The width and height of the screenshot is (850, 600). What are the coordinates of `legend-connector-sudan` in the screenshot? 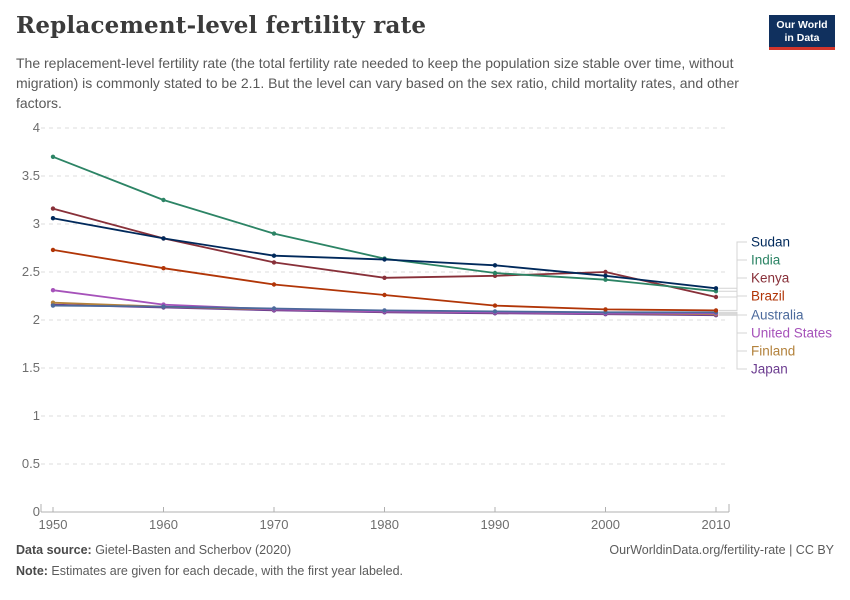 It's located at (733, 265).